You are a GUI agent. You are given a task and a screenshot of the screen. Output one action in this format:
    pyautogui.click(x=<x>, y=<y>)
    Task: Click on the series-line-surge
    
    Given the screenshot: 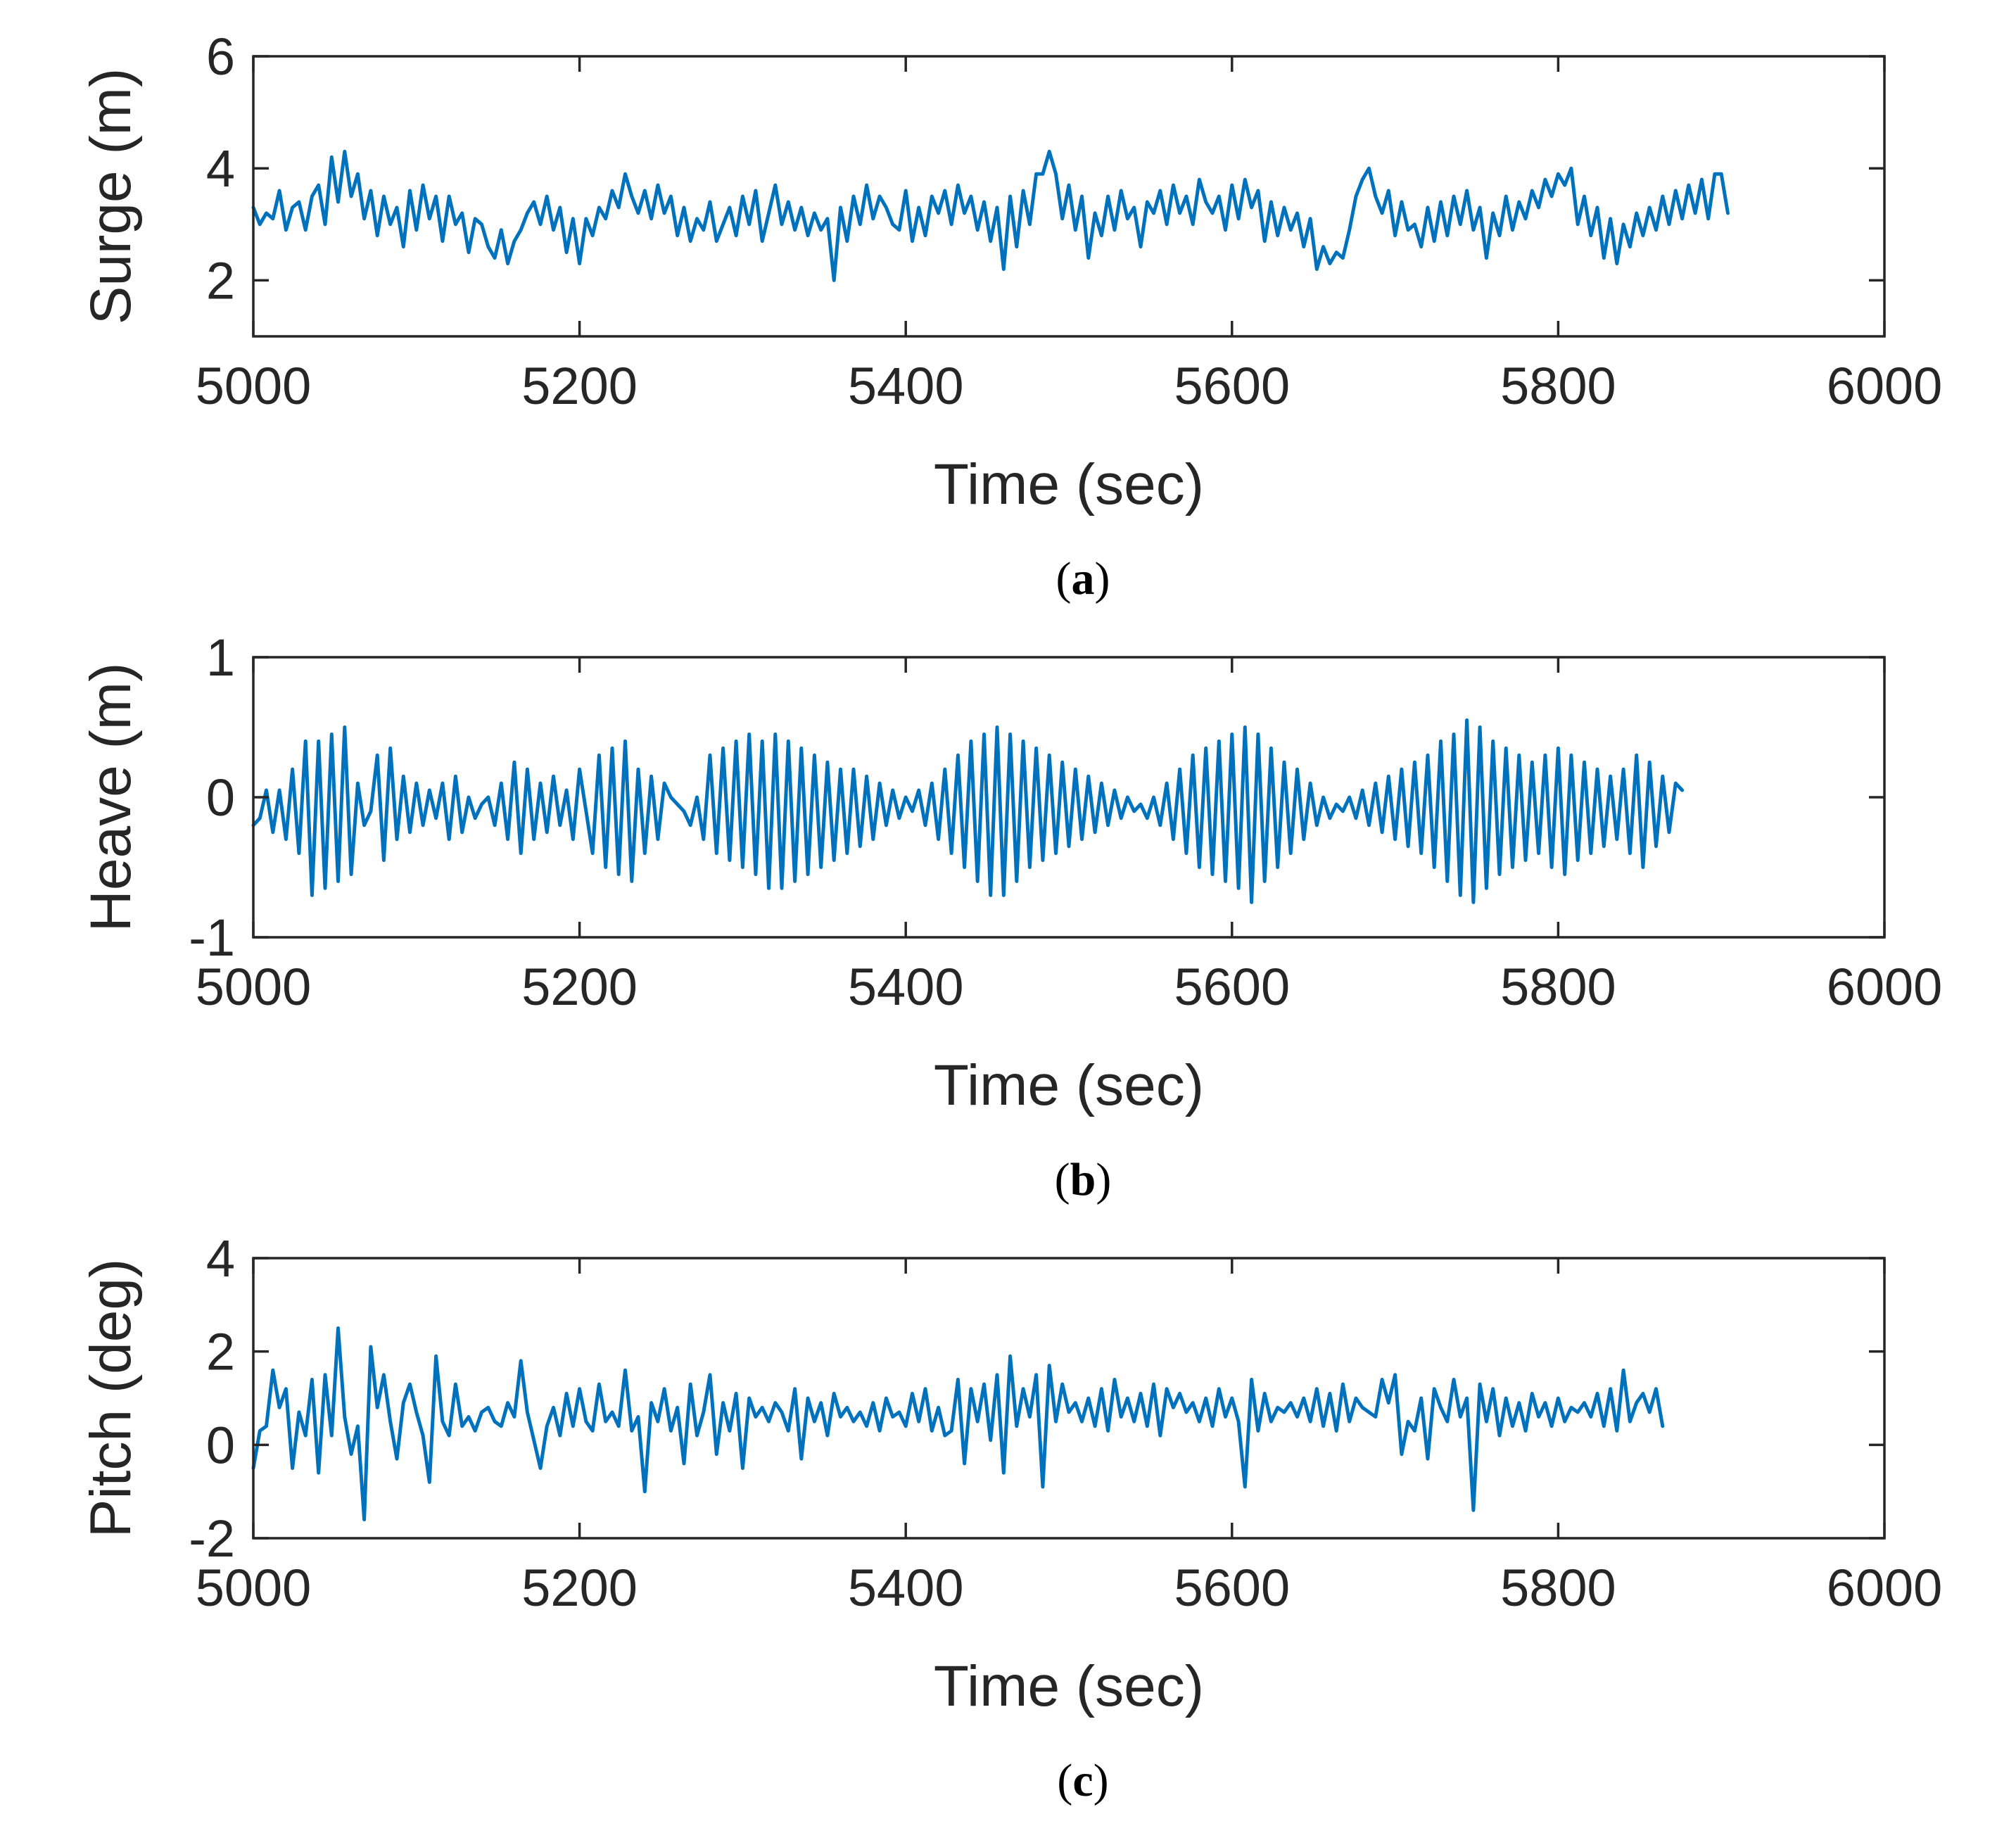 What is the action you would take?
    pyautogui.click(x=990, y=215)
    